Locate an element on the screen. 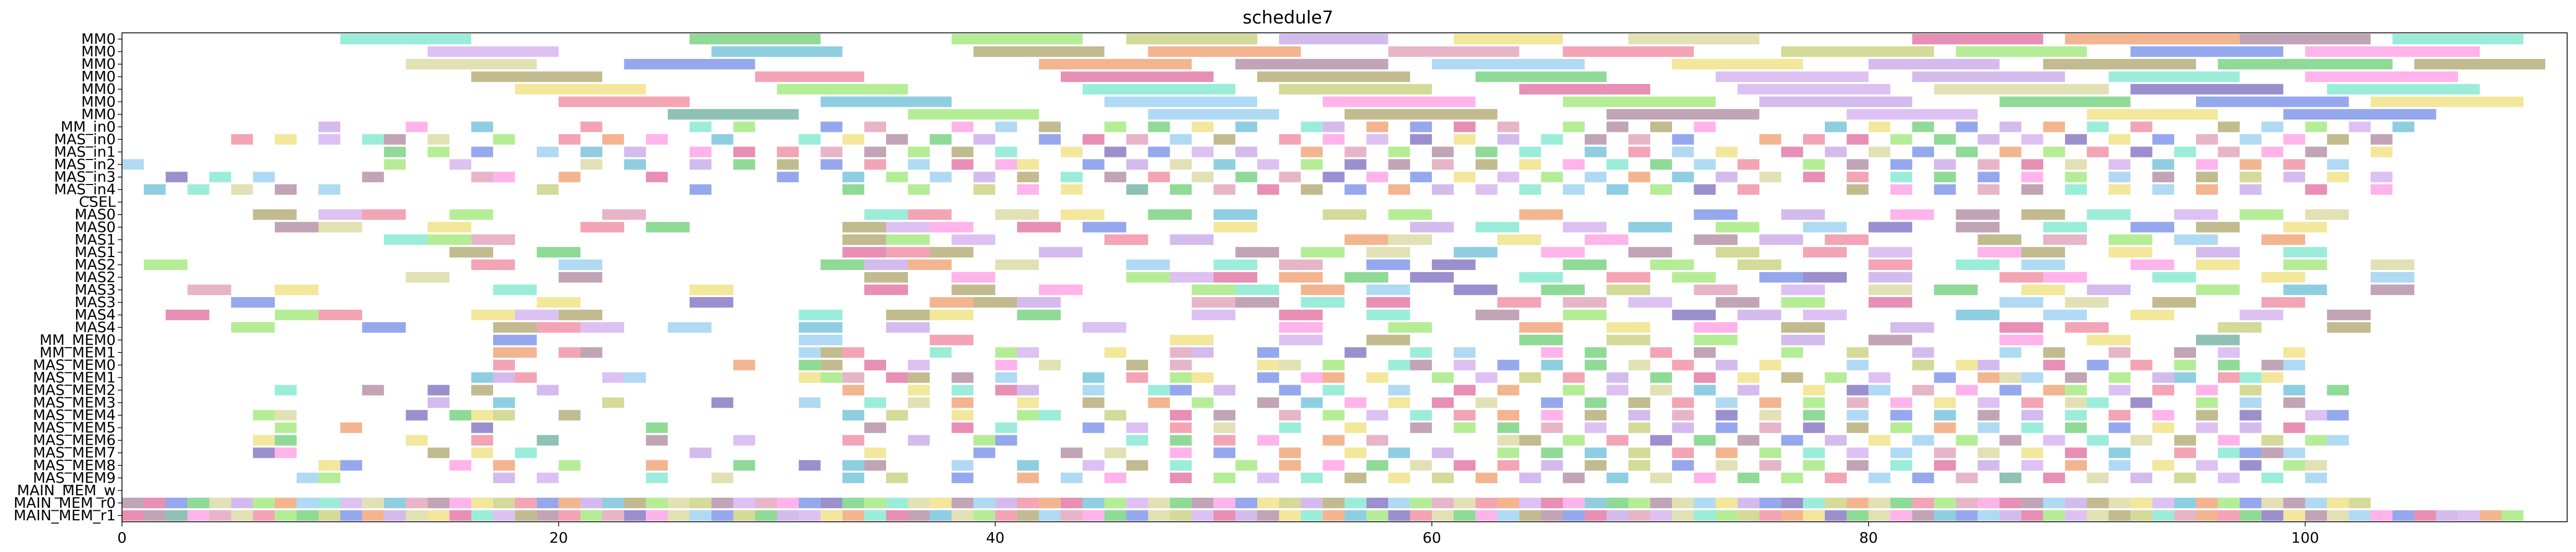  row-label: MM_MEM1 is located at coordinates (78, 352).